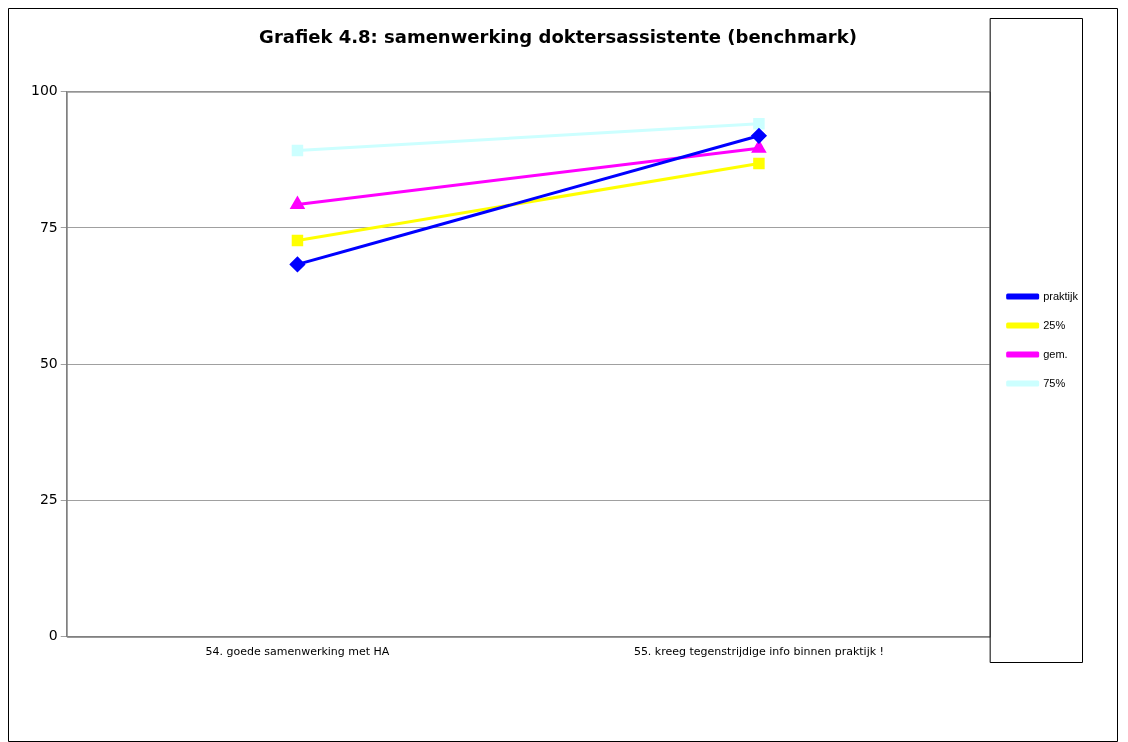 The height and width of the screenshot is (742, 1128). What do you see at coordinates (297, 652) in the screenshot?
I see `x-tick-label: 54. goede samenwerking met HA` at bounding box center [297, 652].